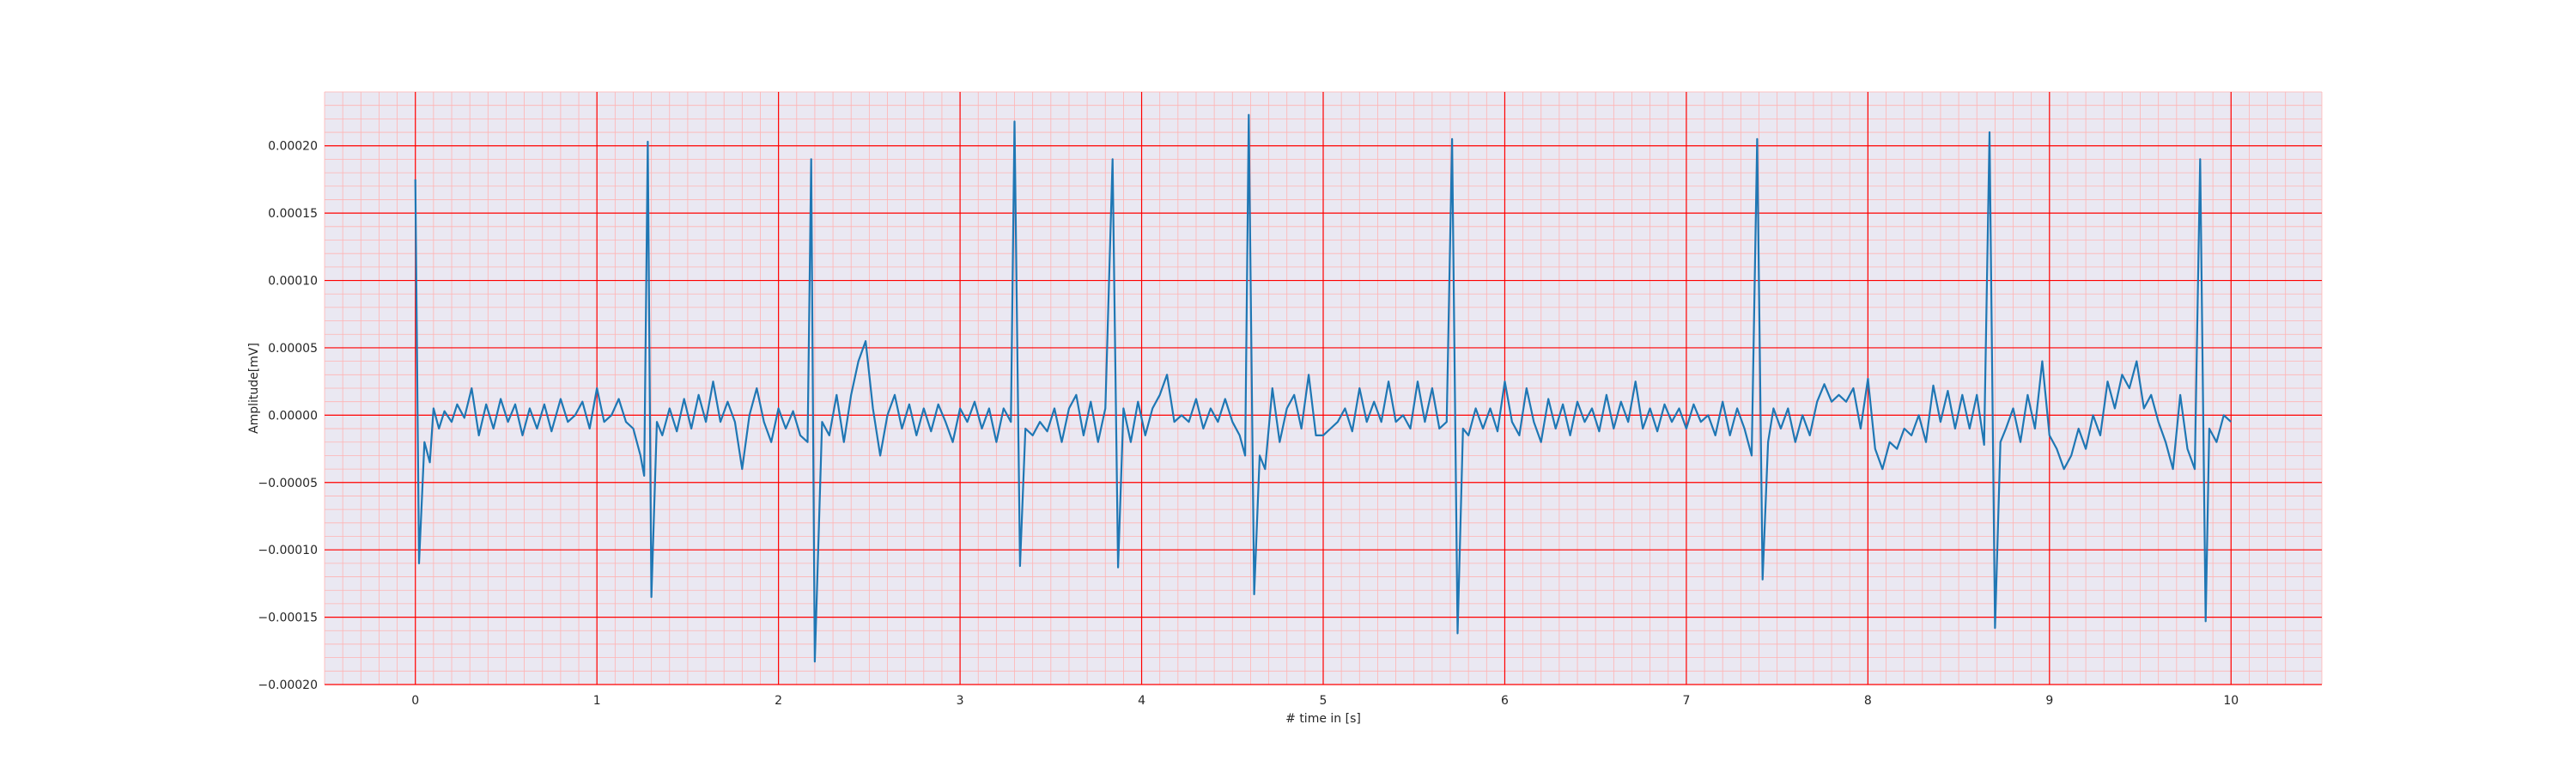  I want to click on y-tick-label: −0.00005, so click(288, 484).